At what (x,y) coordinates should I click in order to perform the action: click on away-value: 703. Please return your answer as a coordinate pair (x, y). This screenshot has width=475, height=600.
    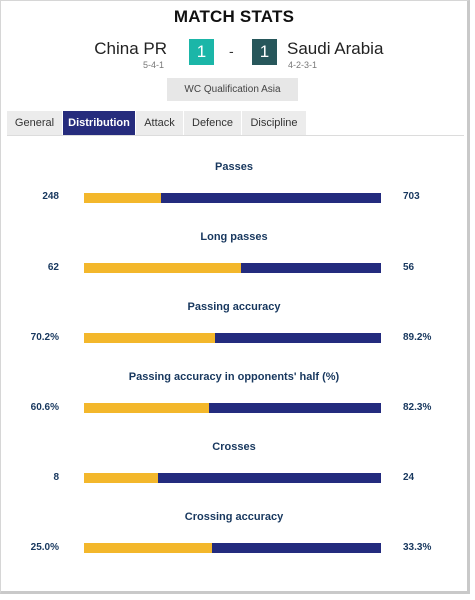
    Looking at the image, I should click on (411, 196).